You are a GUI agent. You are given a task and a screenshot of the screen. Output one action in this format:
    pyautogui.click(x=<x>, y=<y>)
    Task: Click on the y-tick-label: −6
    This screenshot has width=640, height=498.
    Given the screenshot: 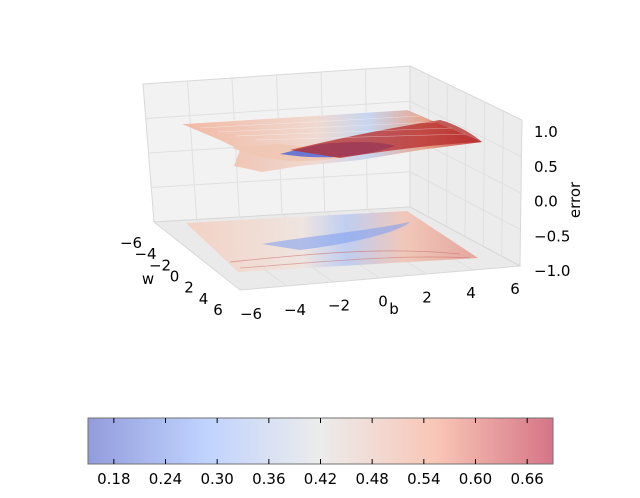 What is the action you would take?
    pyautogui.click(x=251, y=314)
    